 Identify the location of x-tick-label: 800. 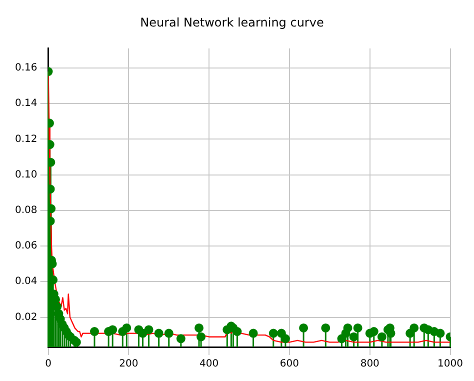
(370, 364).